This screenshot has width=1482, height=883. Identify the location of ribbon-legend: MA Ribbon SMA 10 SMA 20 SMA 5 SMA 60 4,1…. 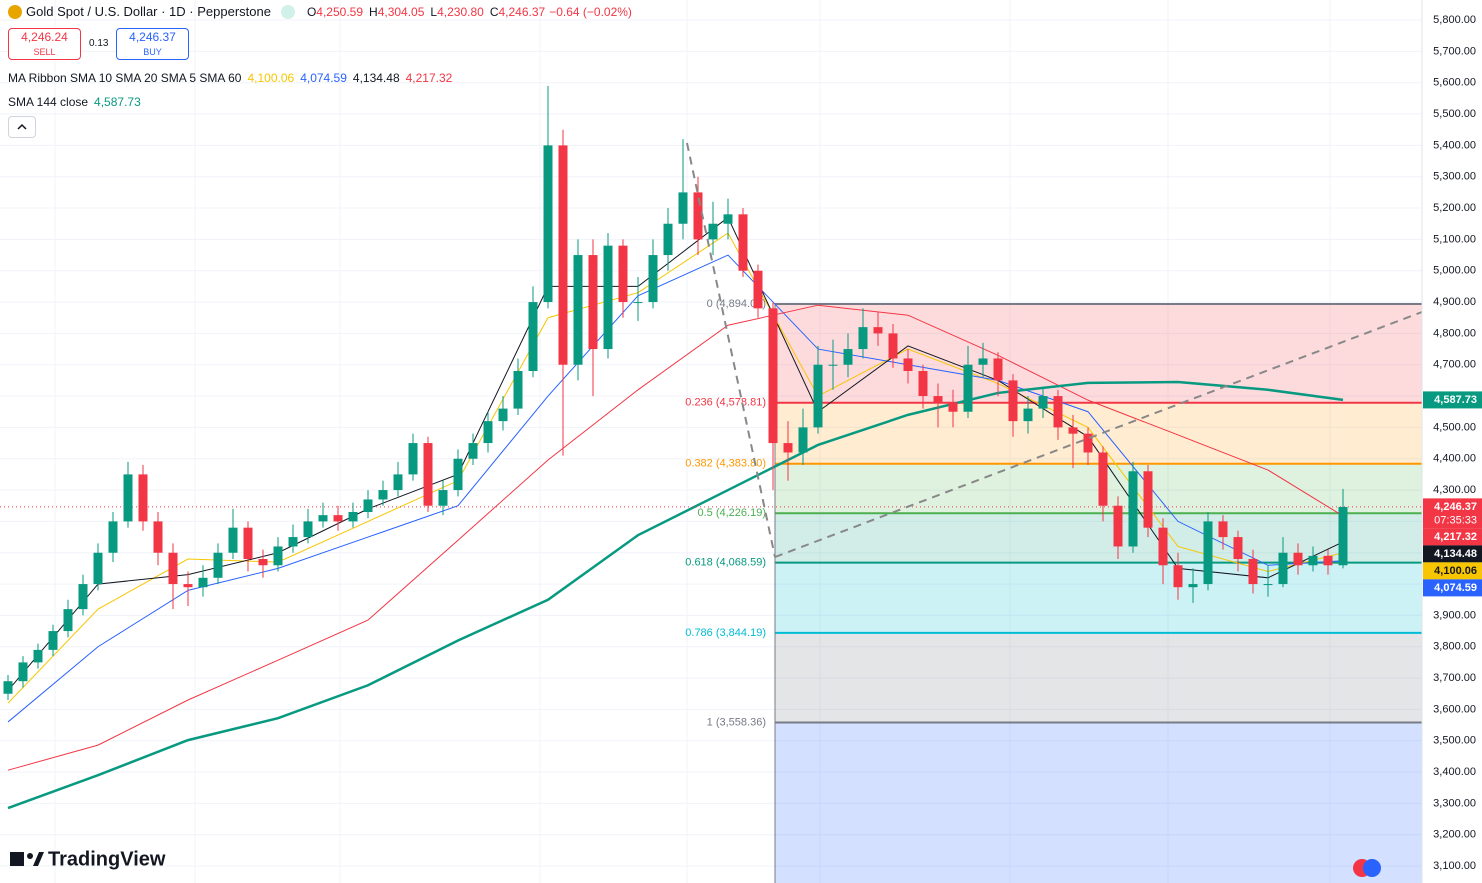
(230, 78).